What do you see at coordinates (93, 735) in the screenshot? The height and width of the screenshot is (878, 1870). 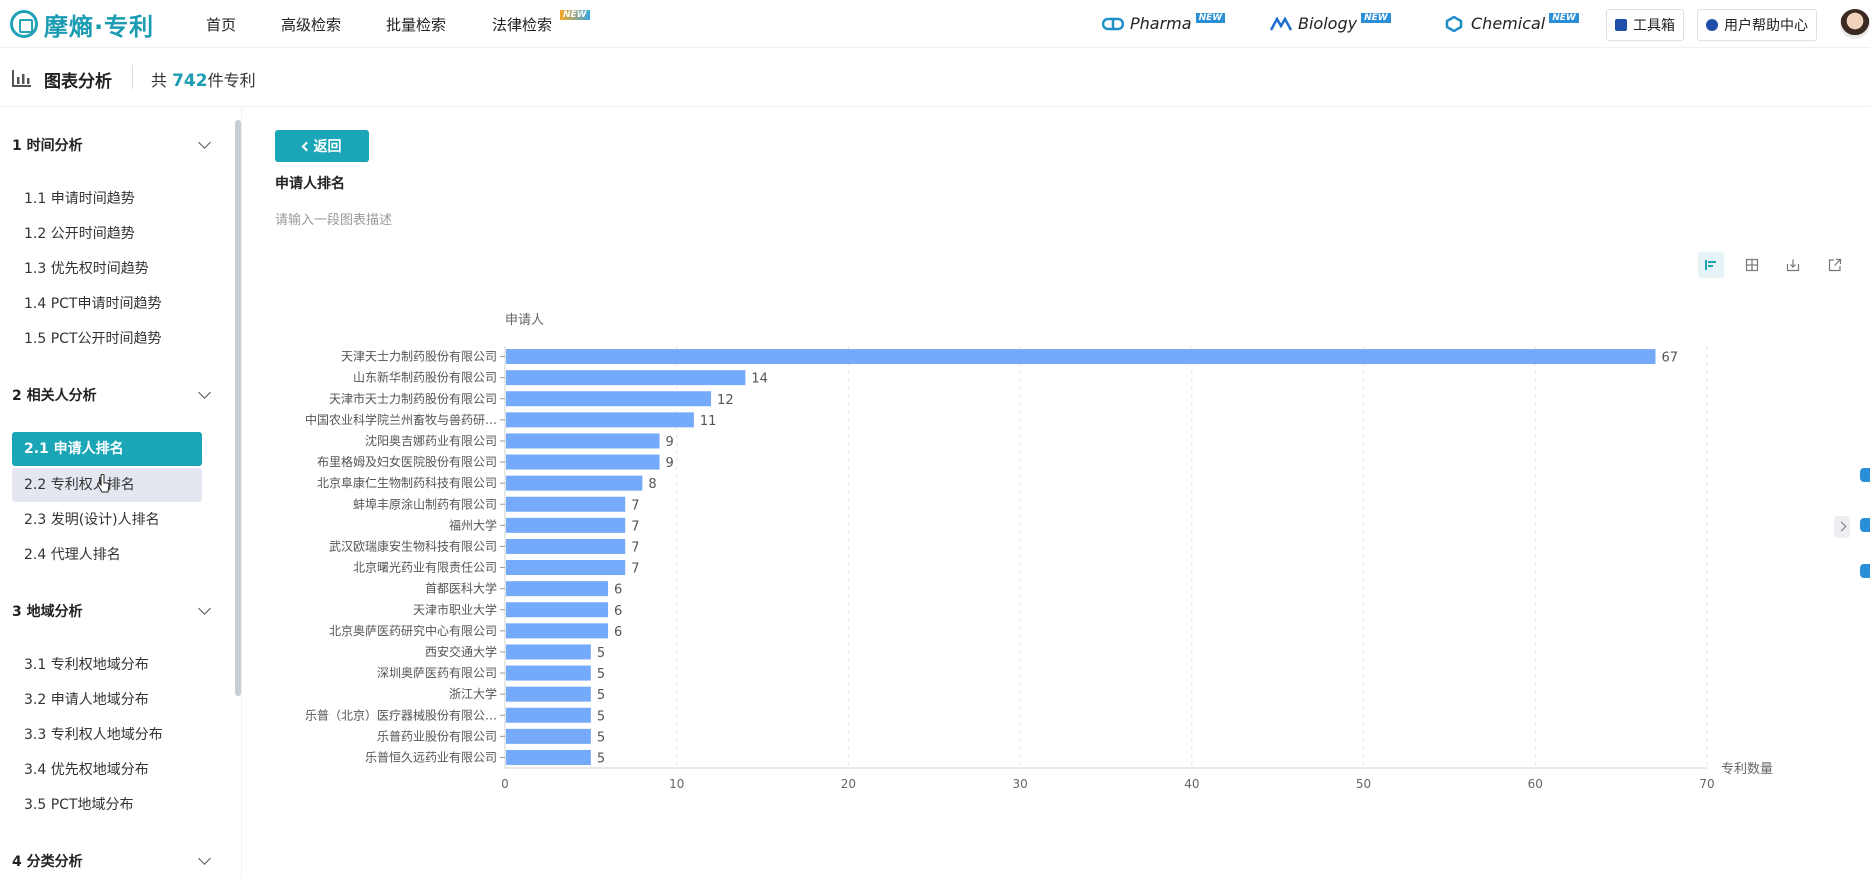 I see `sidebar-item-patentee-region: 3.3 专利权人地域分布` at bounding box center [93, 735].